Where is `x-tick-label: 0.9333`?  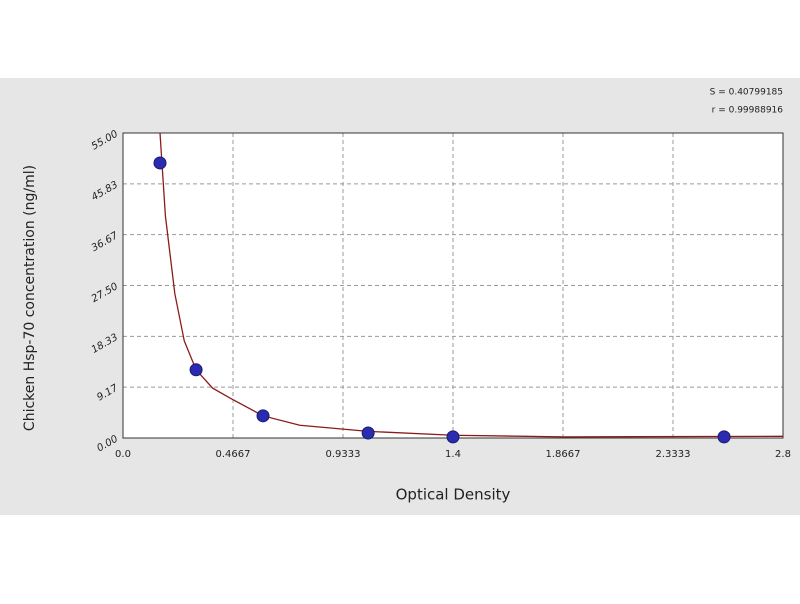 x-tick-label: 0.9333 is located at coordinates (342, 454).